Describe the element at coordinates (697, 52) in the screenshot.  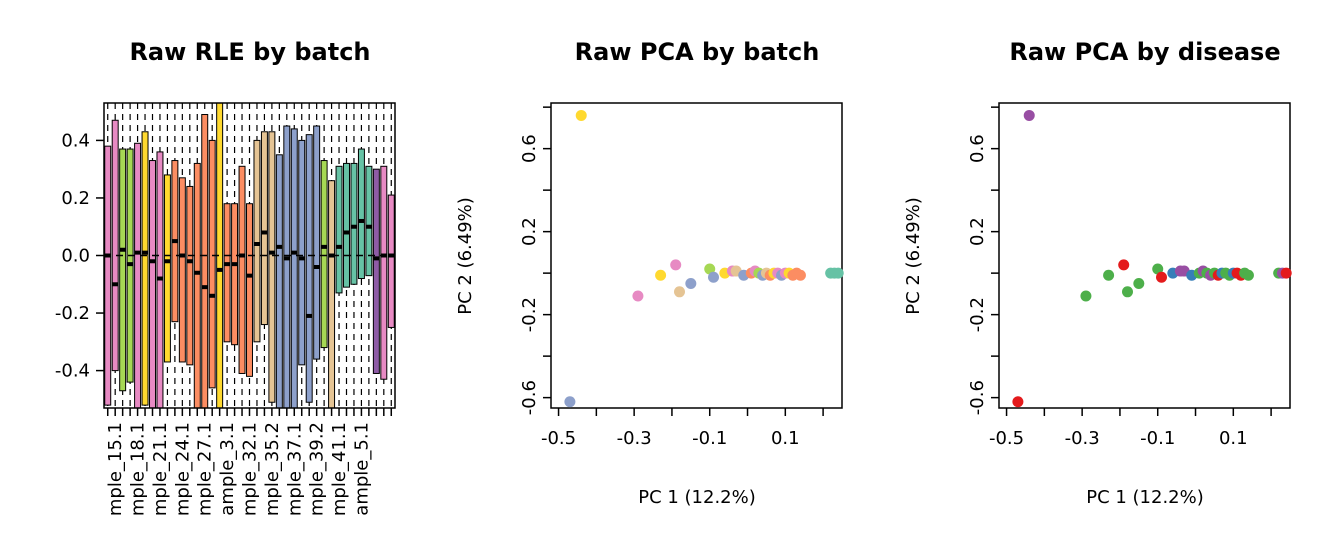
I see `pca-batch-title: Raw PCA by batch` at that location.